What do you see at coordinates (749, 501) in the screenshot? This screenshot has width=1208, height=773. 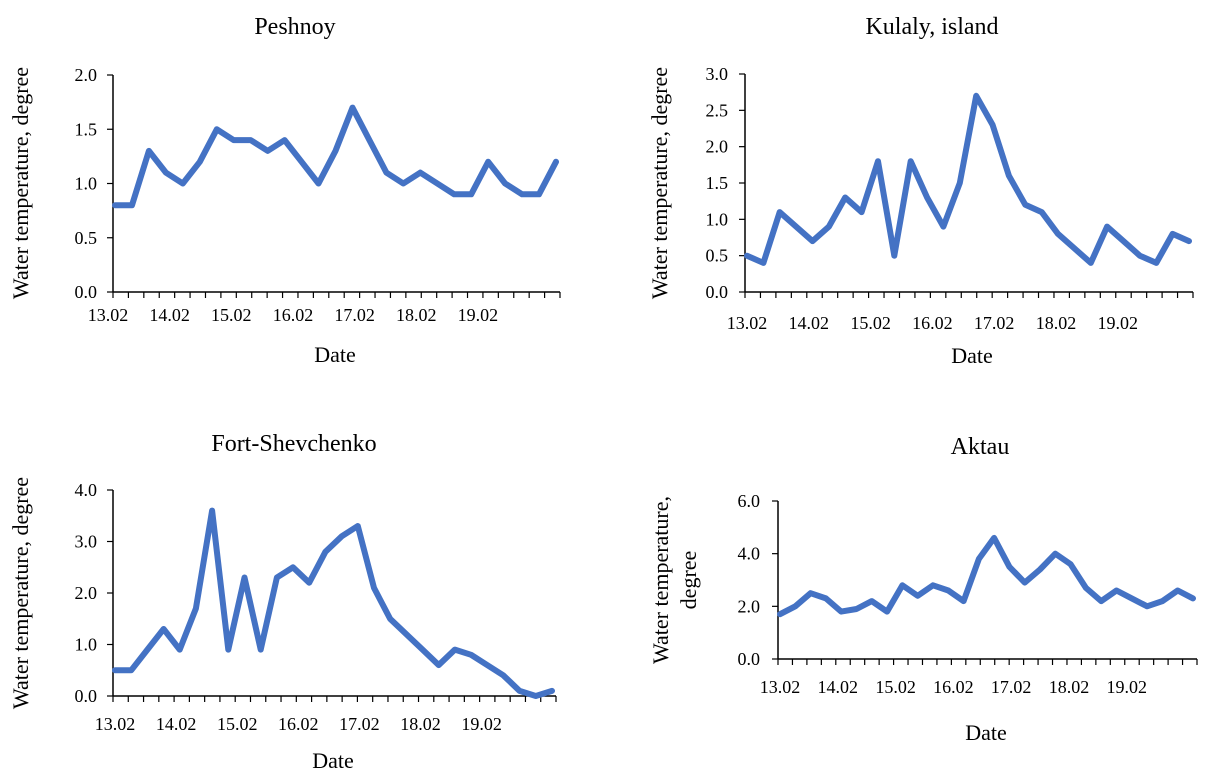 I see `y-tick-label: 6.0` at bounding box center [749, 501].